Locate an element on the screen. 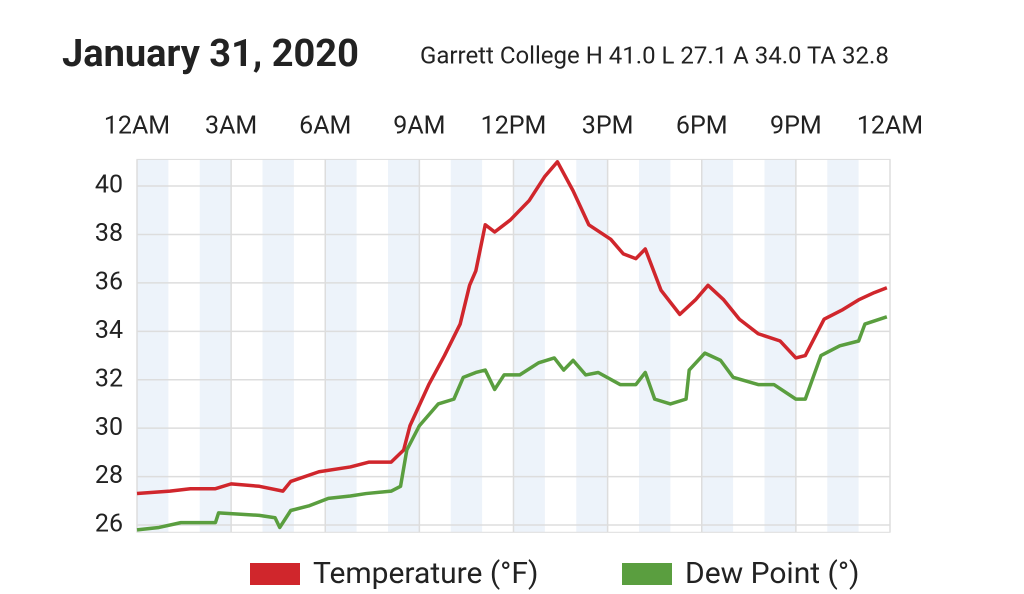 The image size is (1024, 594). x-tick-label: 6AM is located at coordinates (325, 126).